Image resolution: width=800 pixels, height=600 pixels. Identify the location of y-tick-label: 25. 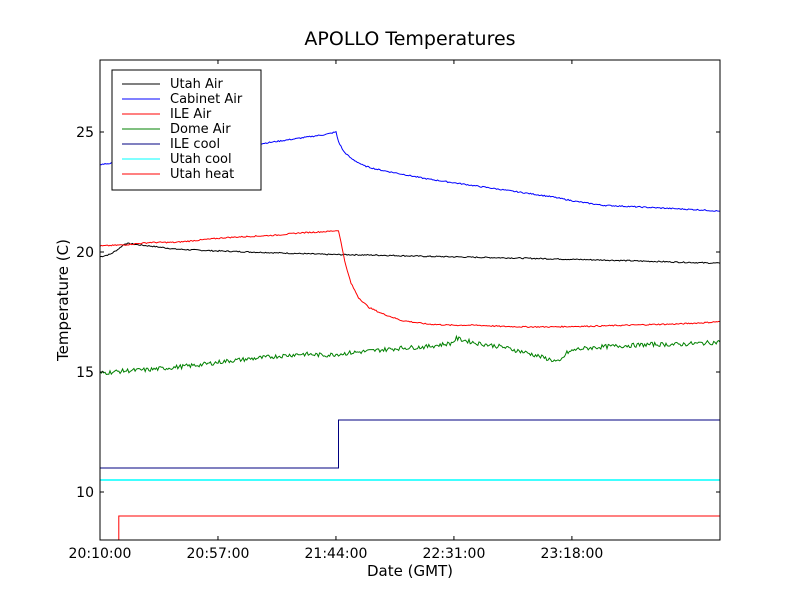
(85, 133).